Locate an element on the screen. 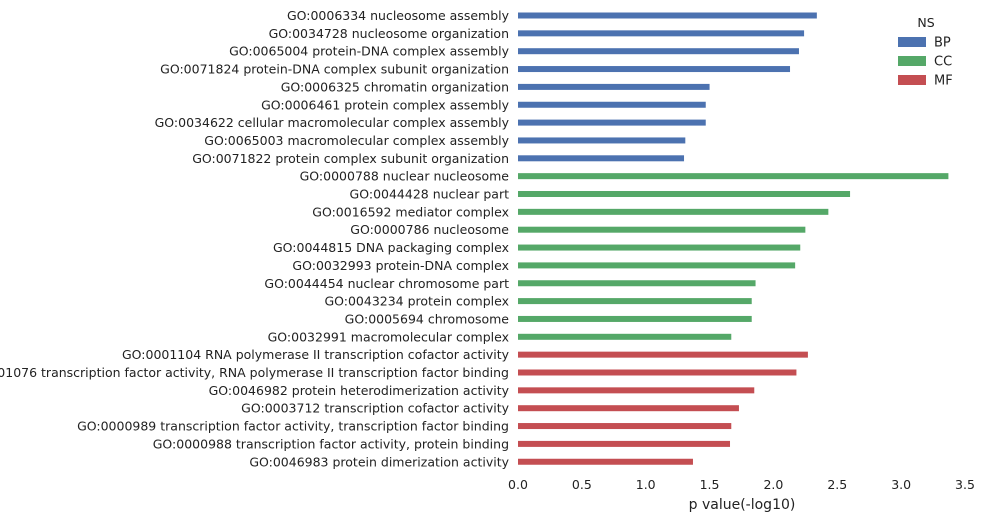  category-label: GO:0000786 nucleosome is located at coordinates (429, 229).